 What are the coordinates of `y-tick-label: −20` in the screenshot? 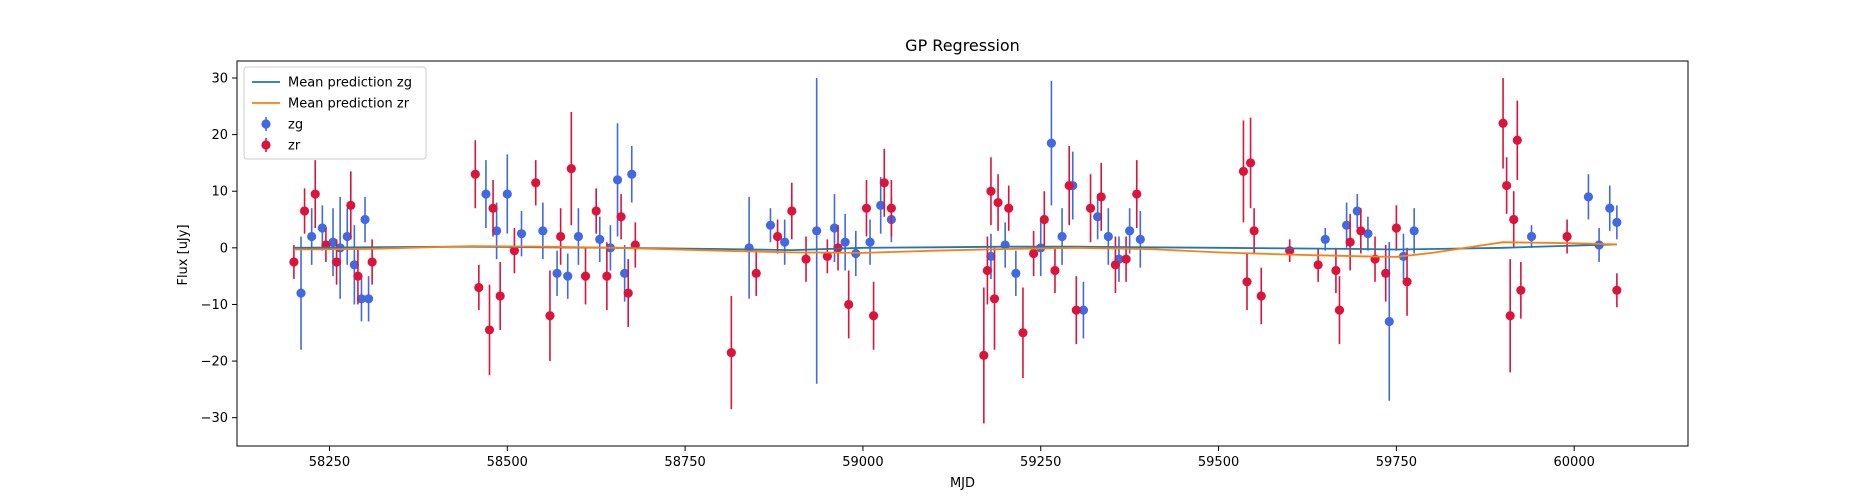 It's located at (214, 362).